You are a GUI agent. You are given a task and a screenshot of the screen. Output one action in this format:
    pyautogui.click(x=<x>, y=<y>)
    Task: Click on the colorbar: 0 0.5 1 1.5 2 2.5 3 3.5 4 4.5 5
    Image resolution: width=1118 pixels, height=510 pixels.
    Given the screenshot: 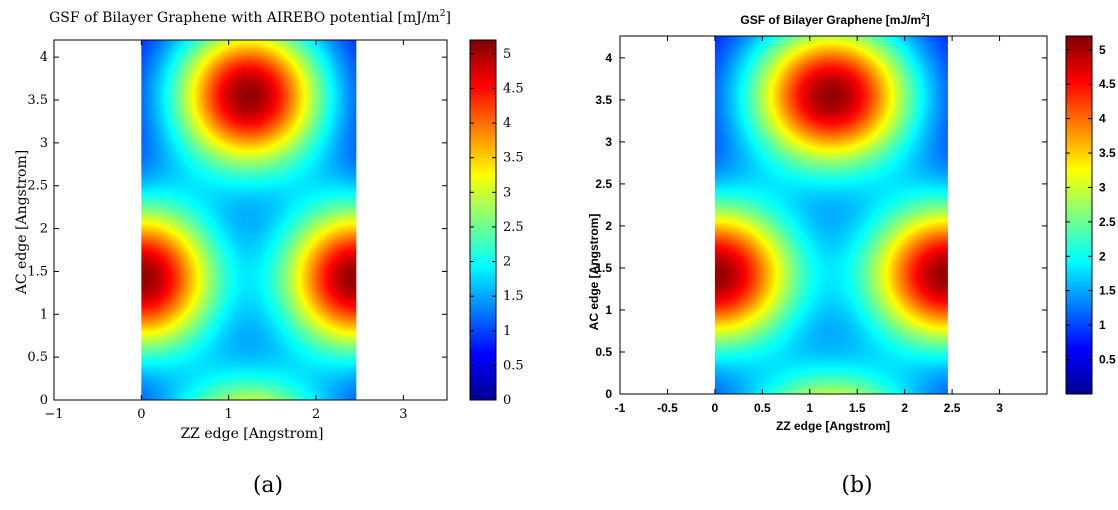 What is the action you would take?
    pyautogui.click(x=496, y=223)
    